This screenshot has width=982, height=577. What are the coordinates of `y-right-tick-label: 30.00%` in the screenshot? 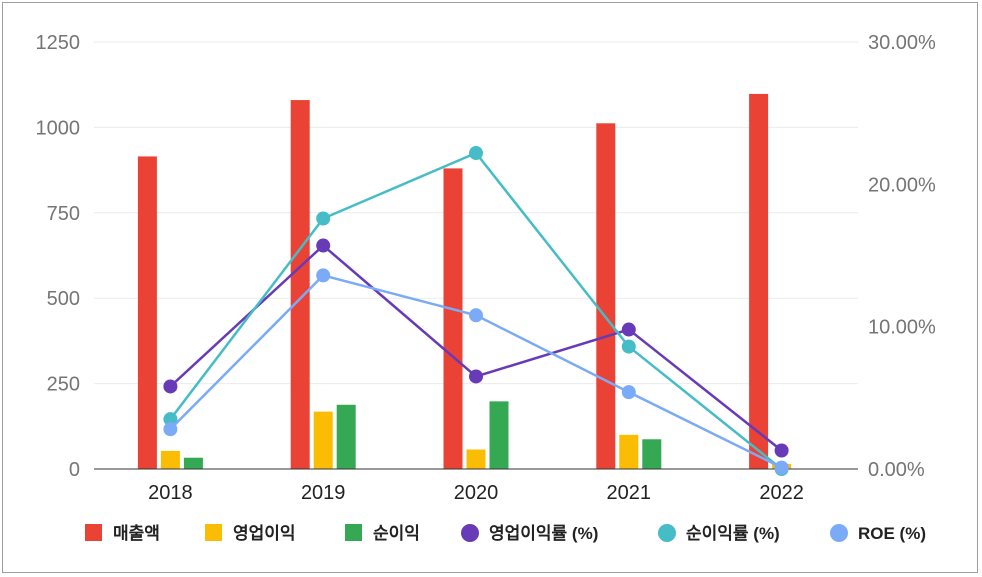 It's located at (902, 43).